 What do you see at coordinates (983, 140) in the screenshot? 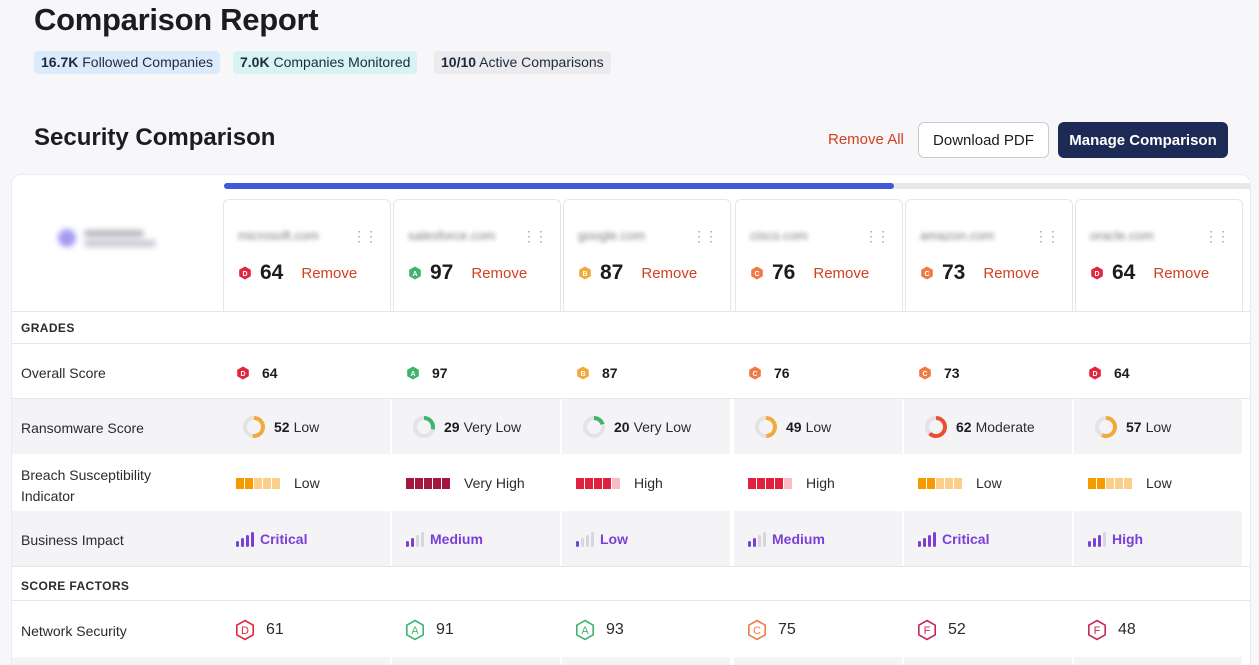
I see `download-pdf-button: Download PDF` at bounding box center [983, 140].